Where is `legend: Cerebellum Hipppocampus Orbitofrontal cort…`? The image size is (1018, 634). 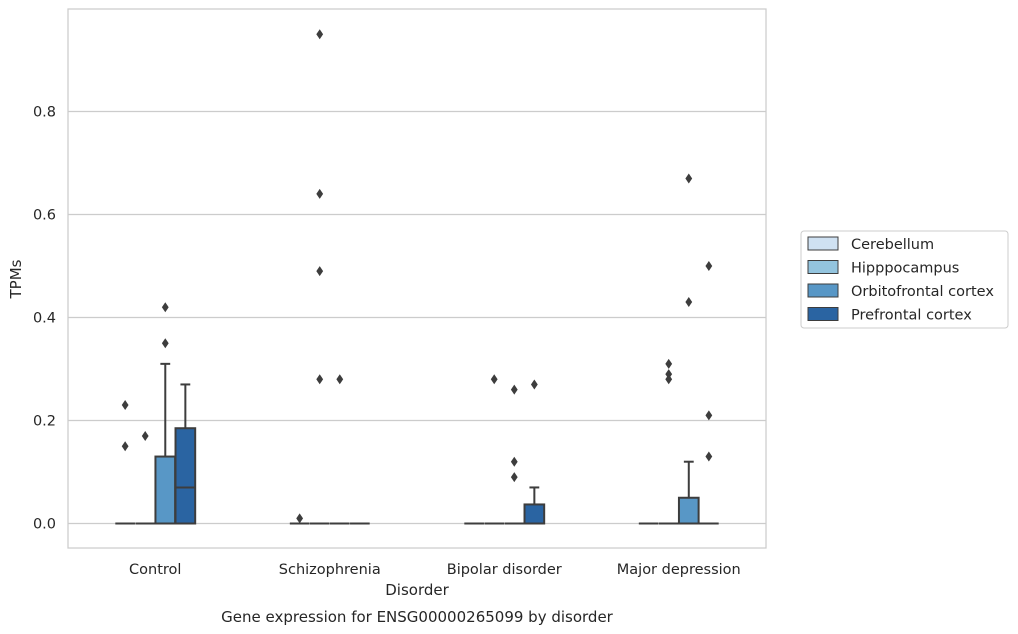 legend: Cerebellum Hipppocampus Orbitofrontal cort… is located at coordinates (904, 279).